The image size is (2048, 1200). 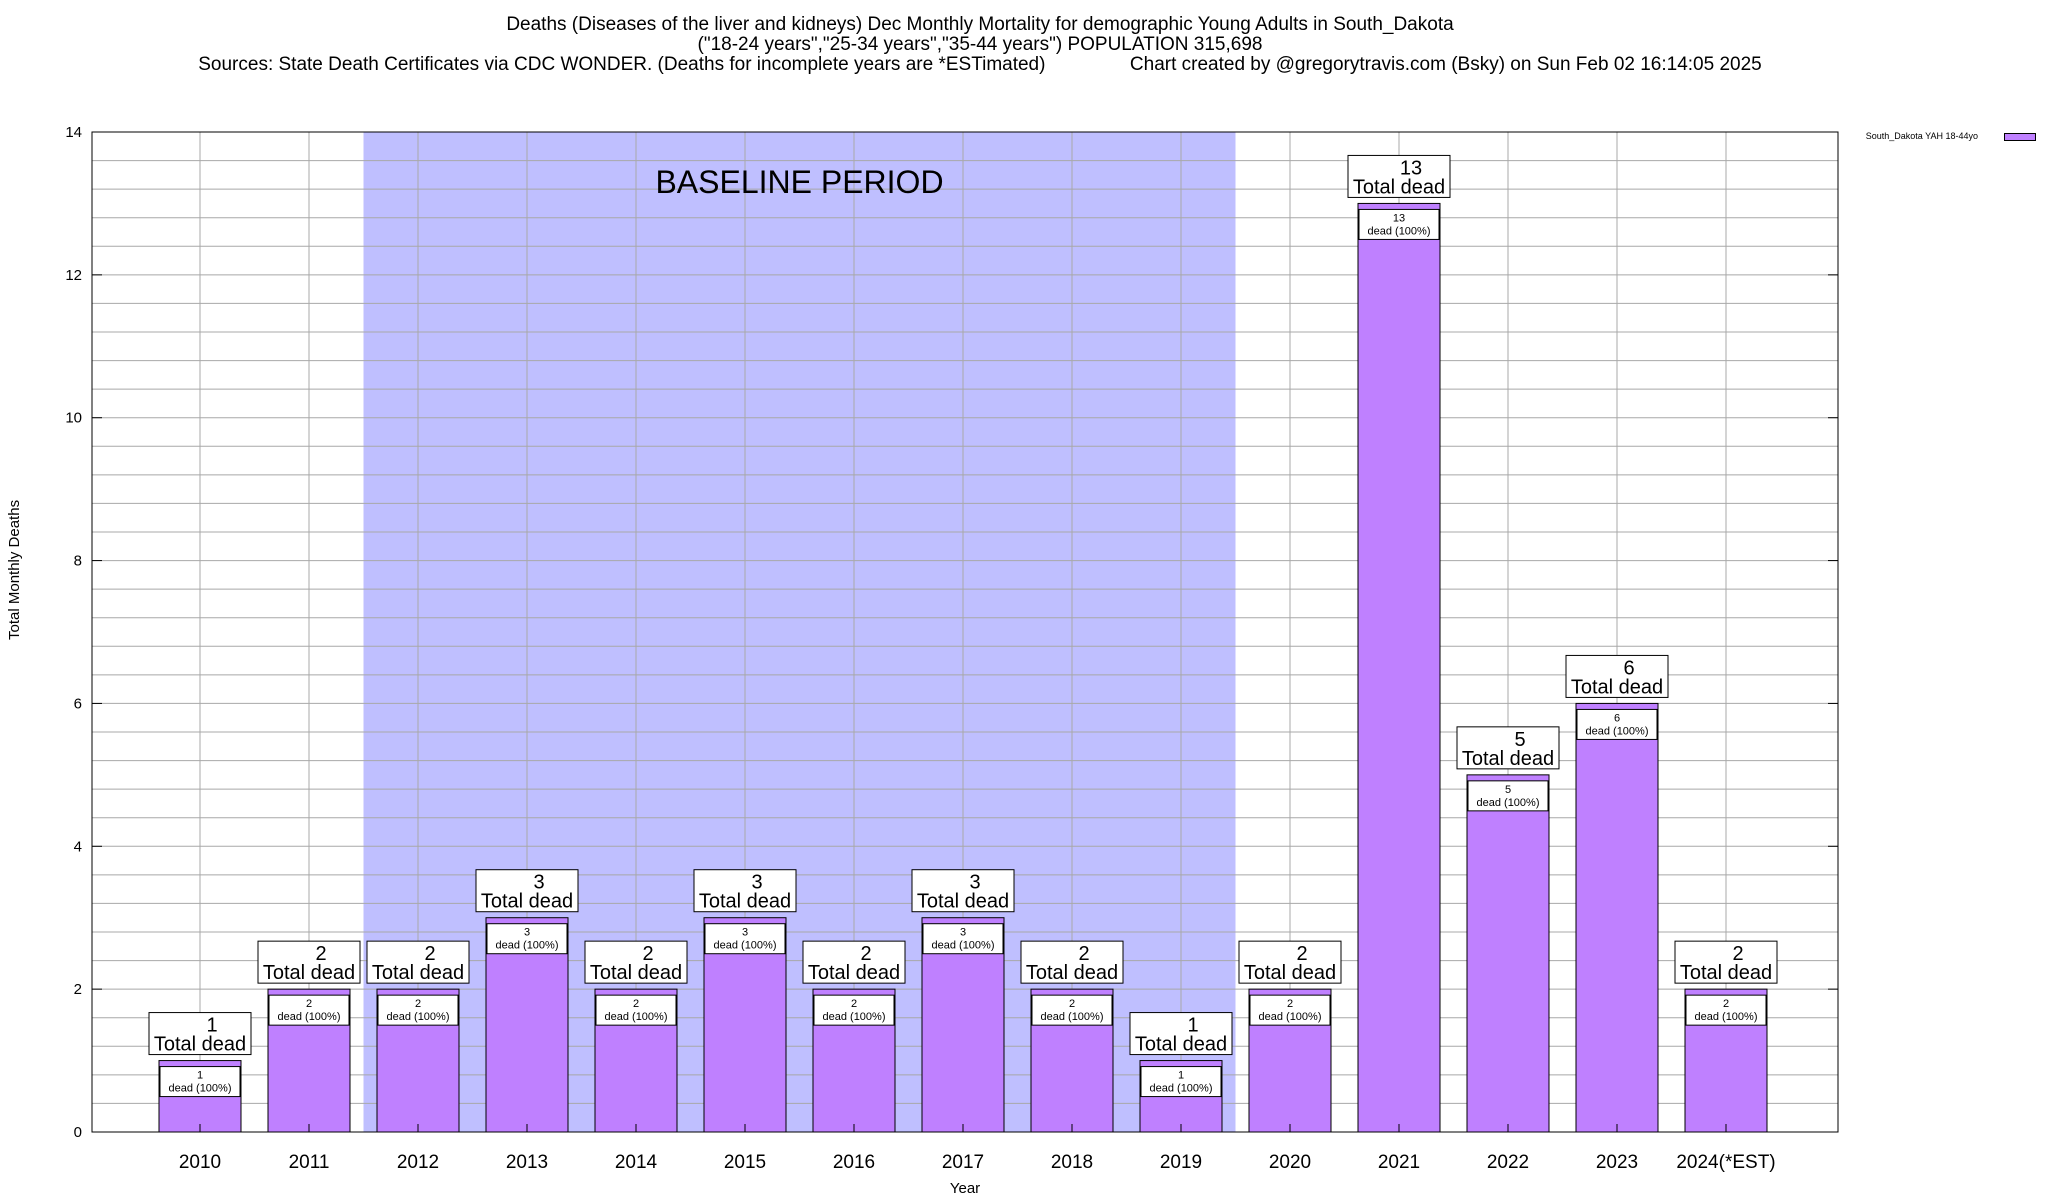 What do you see at coordinates (73, 132) in the screenshot?
I see `y-tick-label: 14` at bounding box center [73, 132].